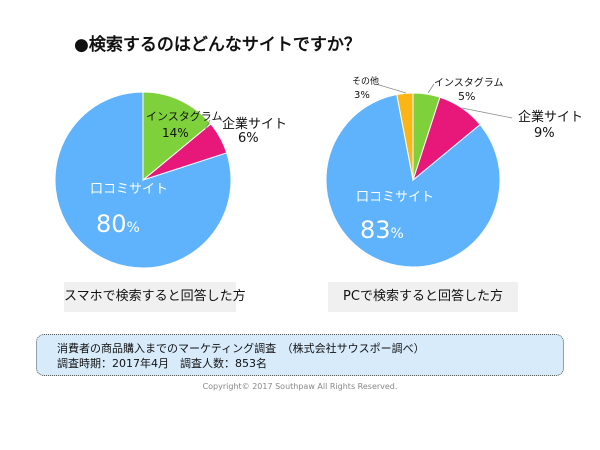 The width and height of the screenshot is (600, 450). Describe the element at coordinates (155, 297) in the screenshot. I see `chart-caption-smartphone: スマホで検索すると回答した方` at that location.